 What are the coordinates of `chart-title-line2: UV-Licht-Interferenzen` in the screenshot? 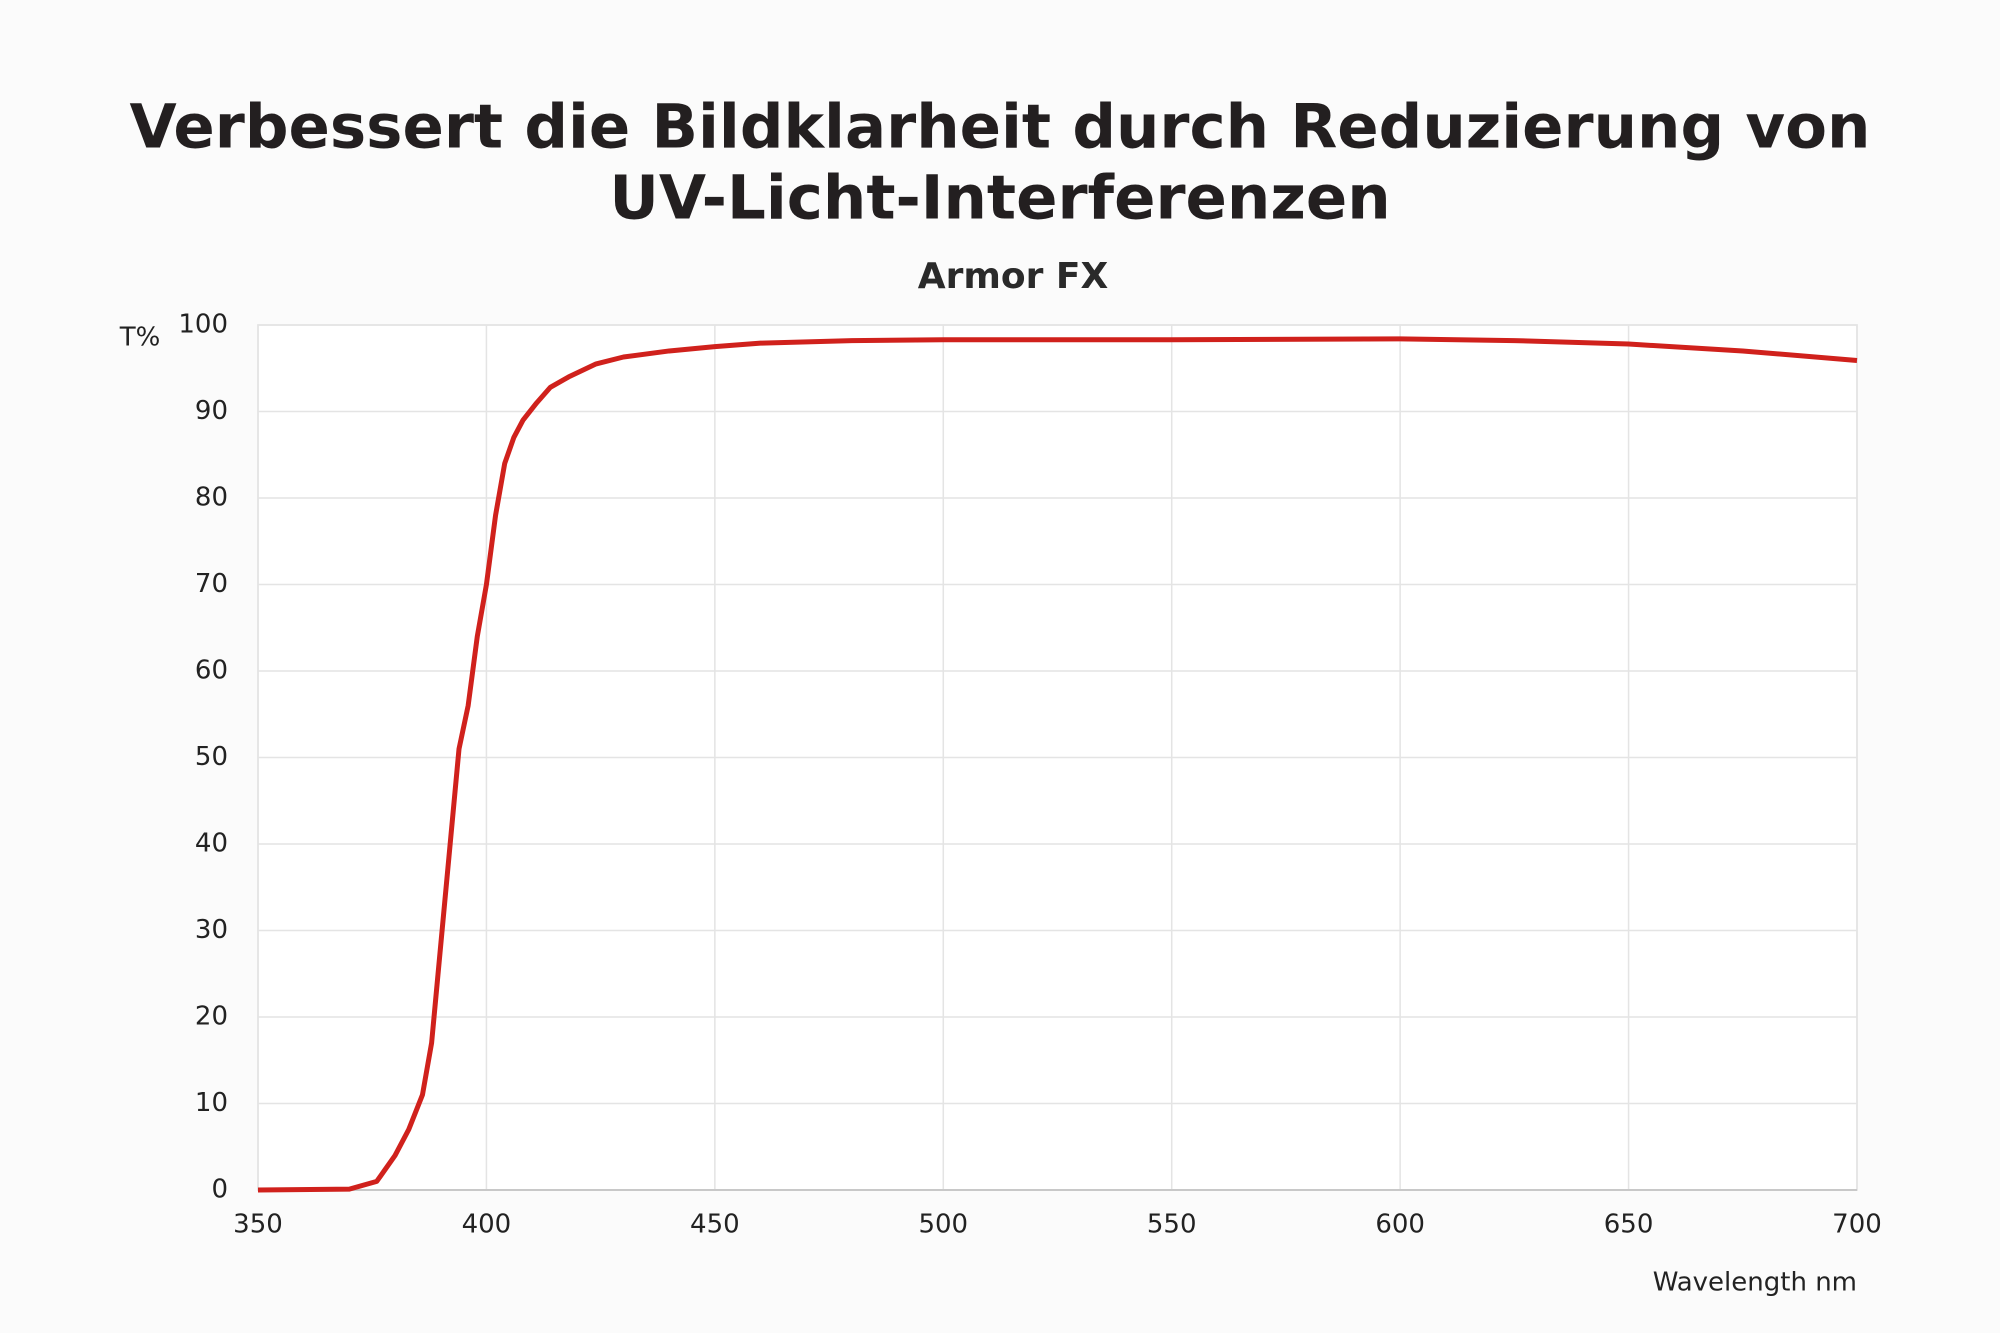 It's located at (999, 198).